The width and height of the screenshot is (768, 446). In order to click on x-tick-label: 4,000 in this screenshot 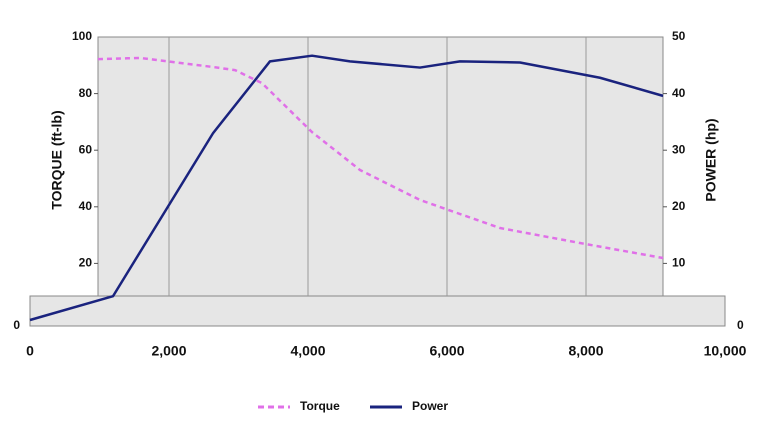, I will do `click(307, 351)`.